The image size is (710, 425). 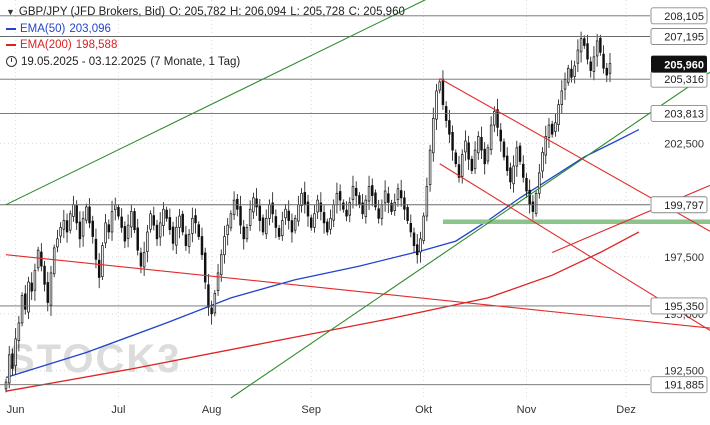 What do you see at coordinates (118, 410) in the screenshot?
I see `x-tick-label: Jul` at bounding box center [118, 410].